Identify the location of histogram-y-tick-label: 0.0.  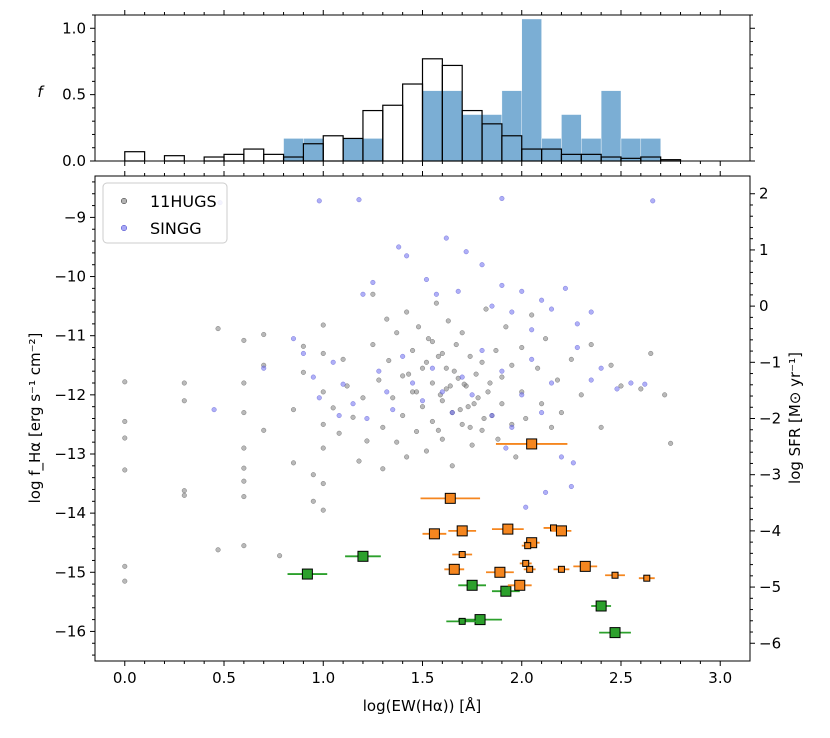
(74, 161).